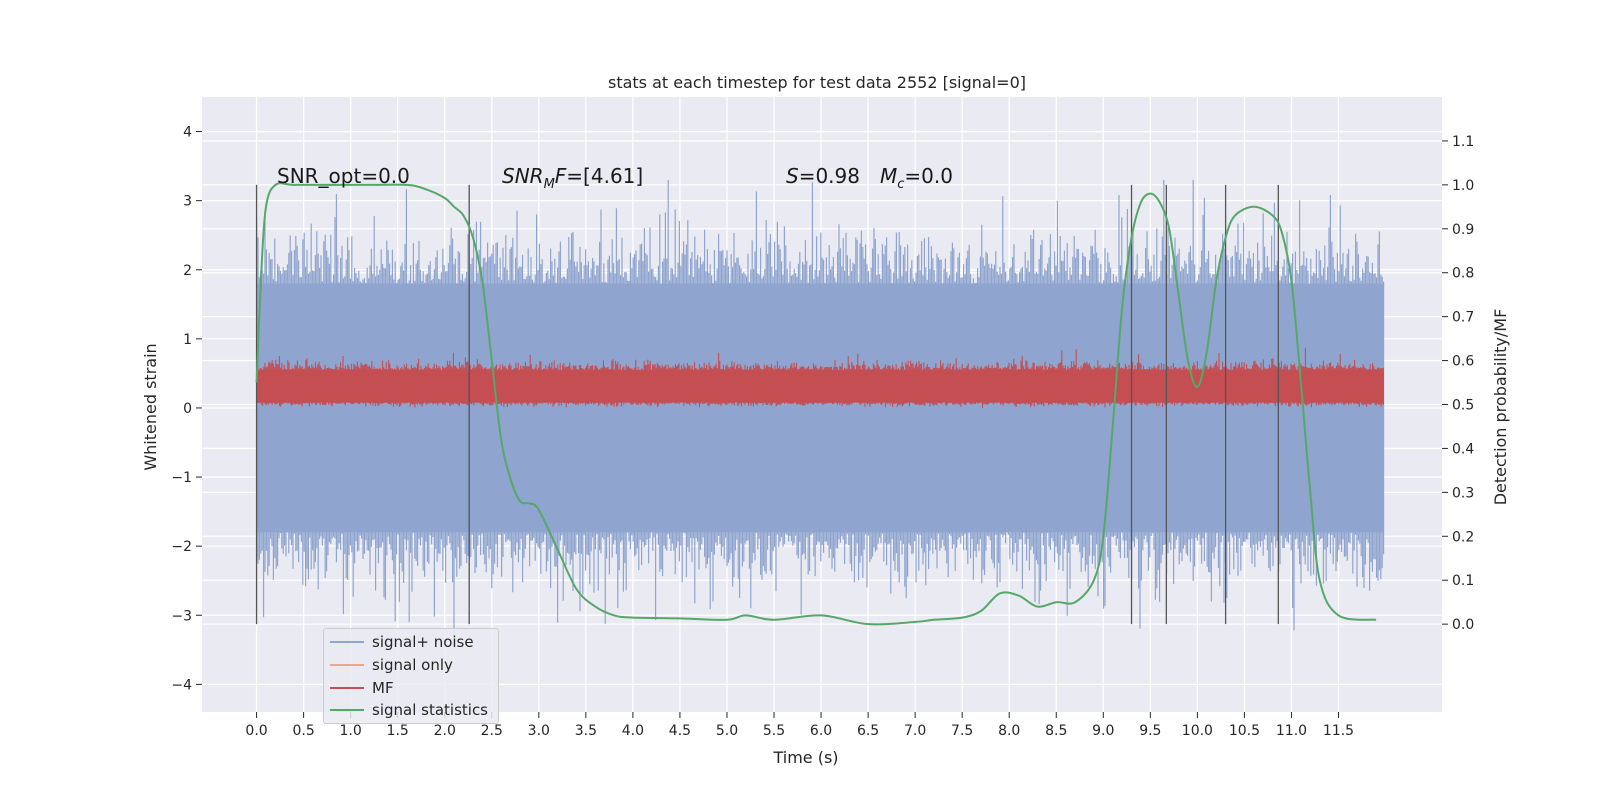  Describe the element at coordinates (1463, 274) in the screenshot. I see `y2-tick-label: 0.8` at that location.